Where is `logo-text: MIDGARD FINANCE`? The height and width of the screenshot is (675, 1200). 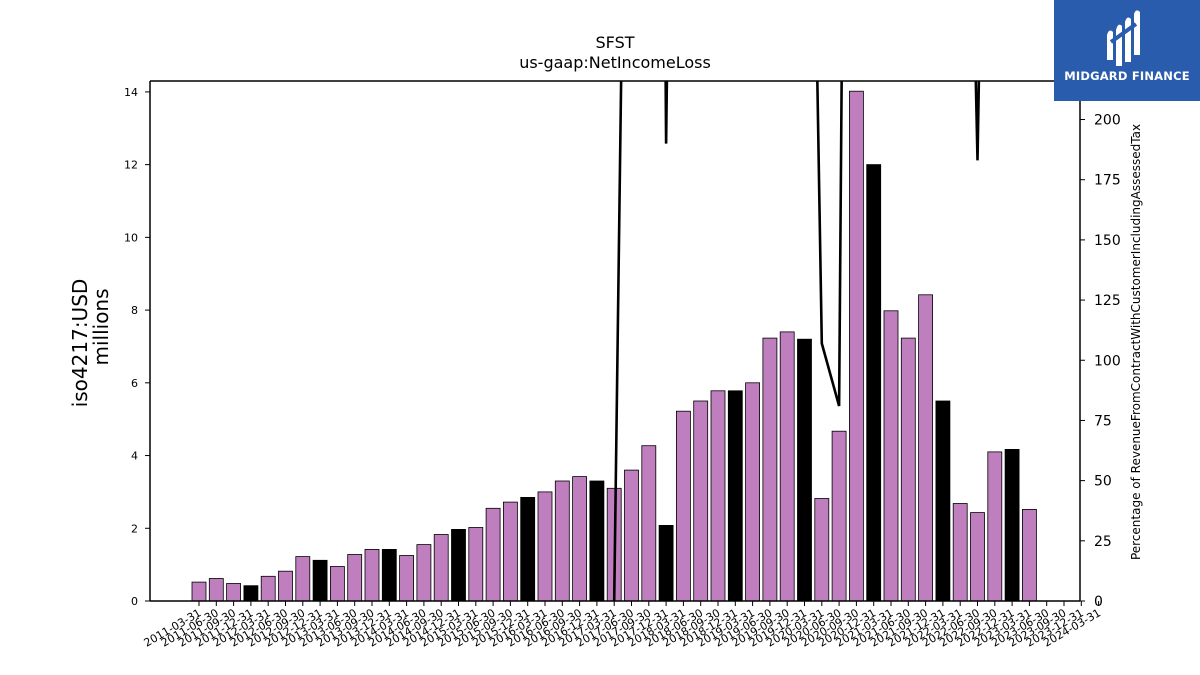
logo-text: MIDGARD FINANCE is located at coordinates (1127, 76).